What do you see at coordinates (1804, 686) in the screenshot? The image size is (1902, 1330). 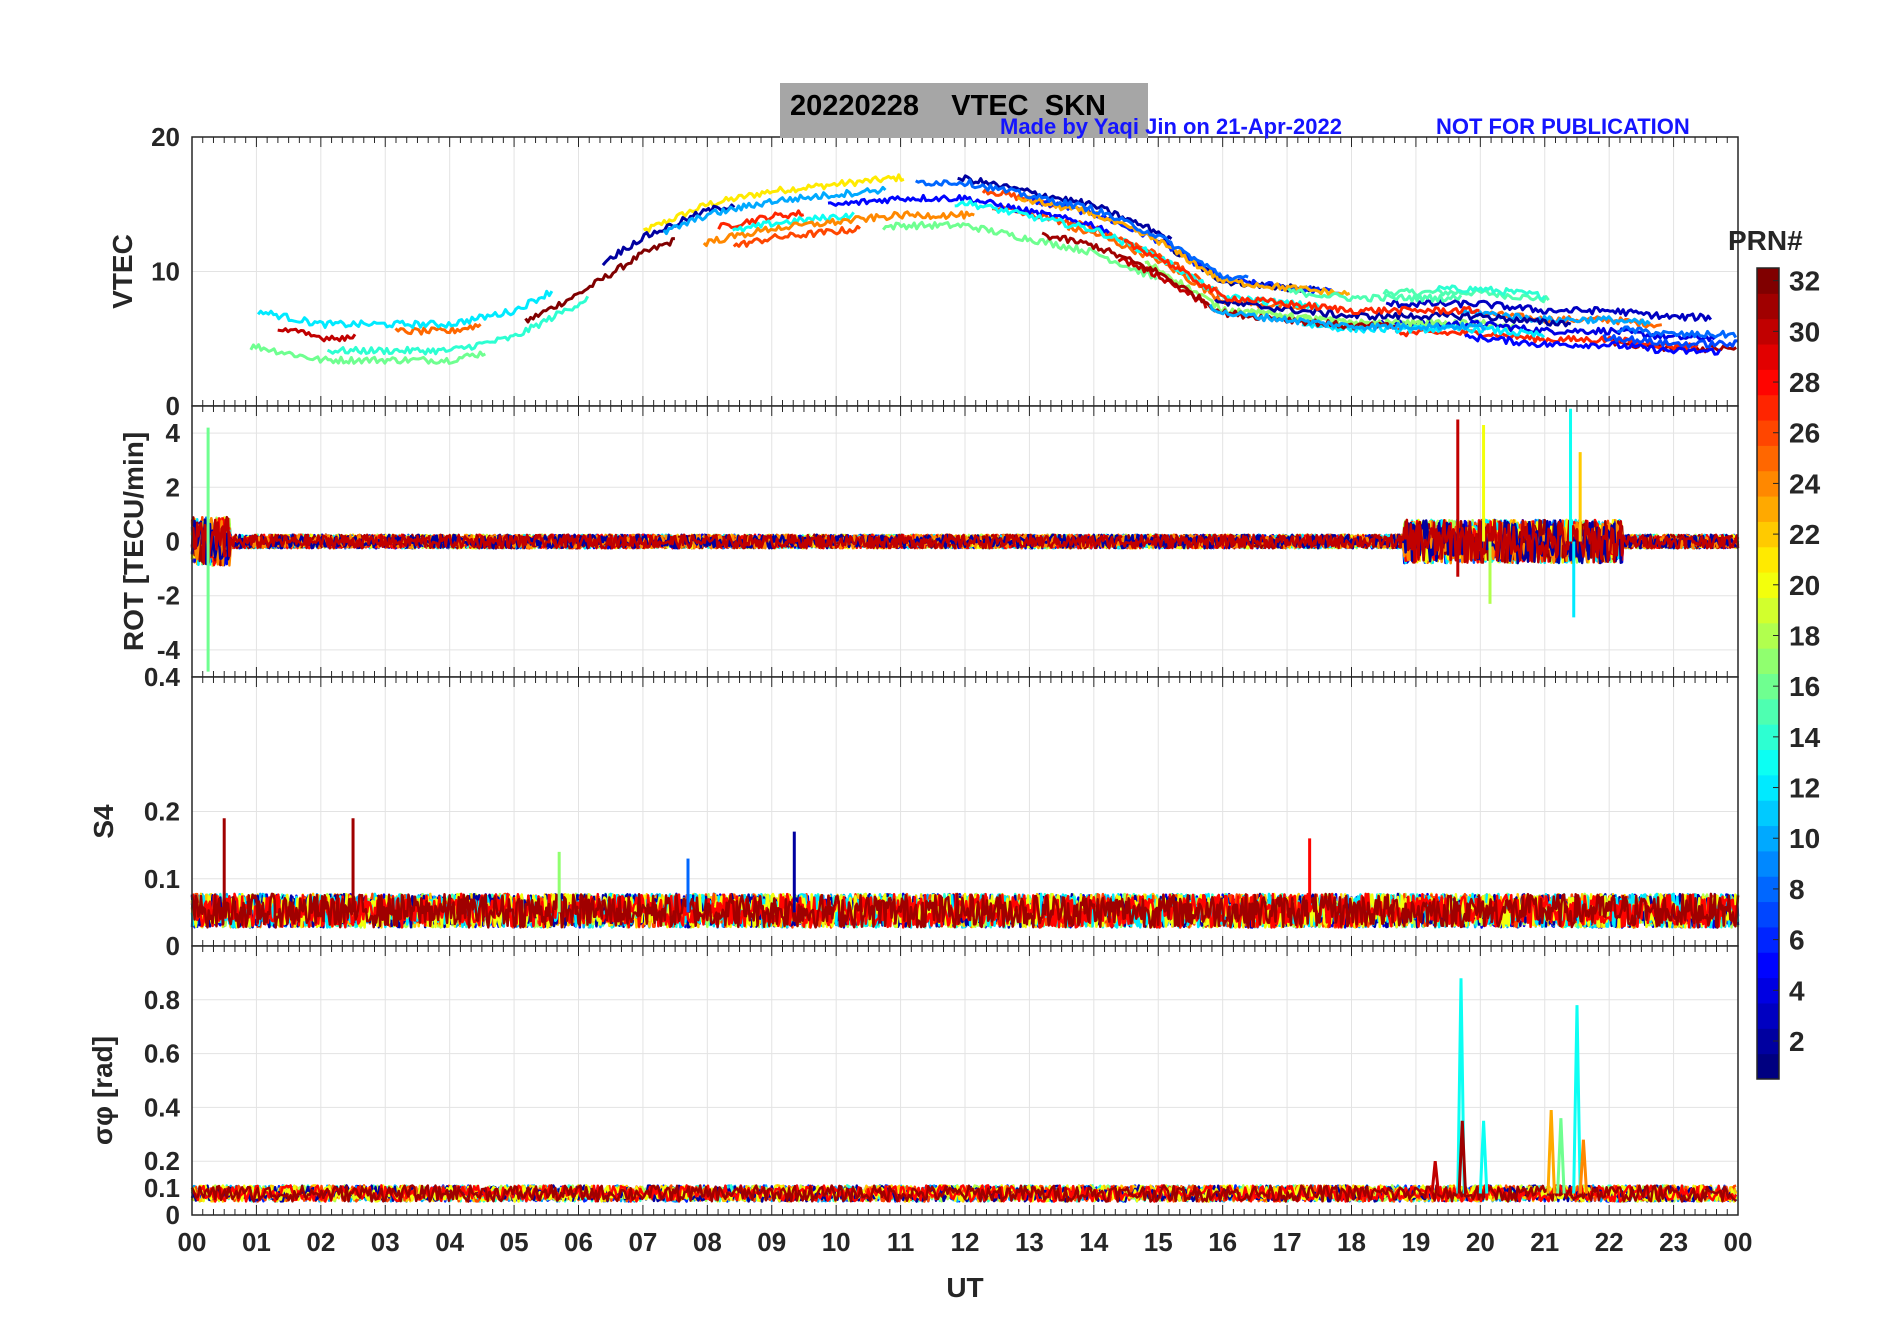 I see `colorbar-tick-label: 16` at bounding box center [1804, 686].